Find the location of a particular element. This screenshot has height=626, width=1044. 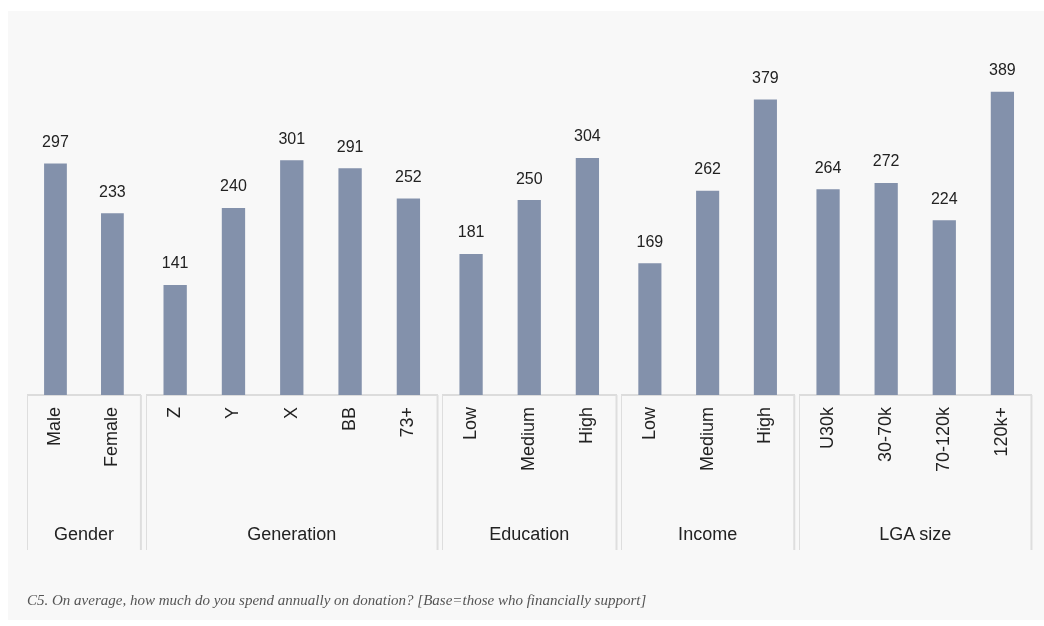

x-tick-label: Female is located at coordinates (111, 437).